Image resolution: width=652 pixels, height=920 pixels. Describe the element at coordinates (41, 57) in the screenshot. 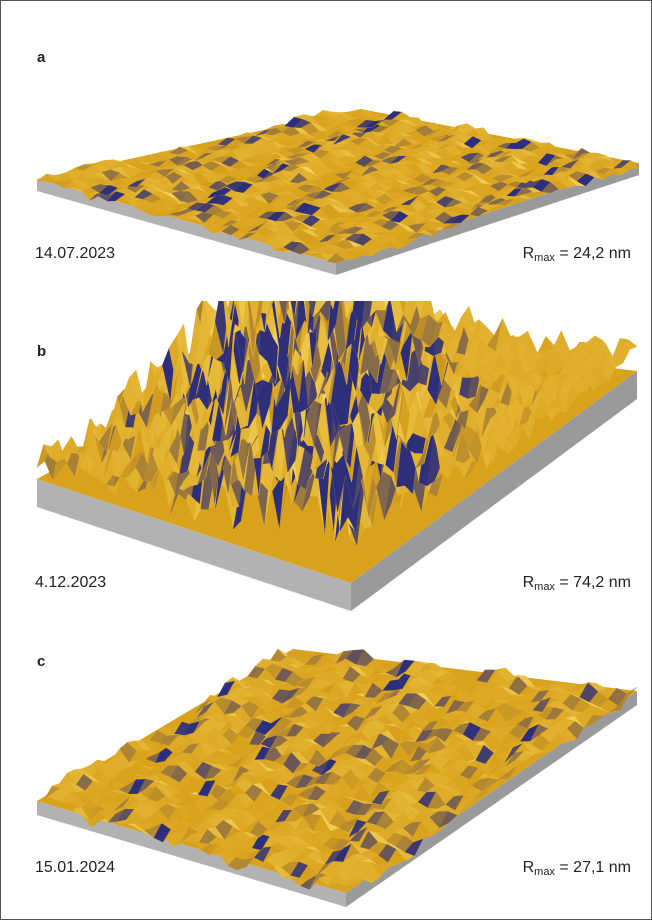

I see `panel-letter: a` at that location.